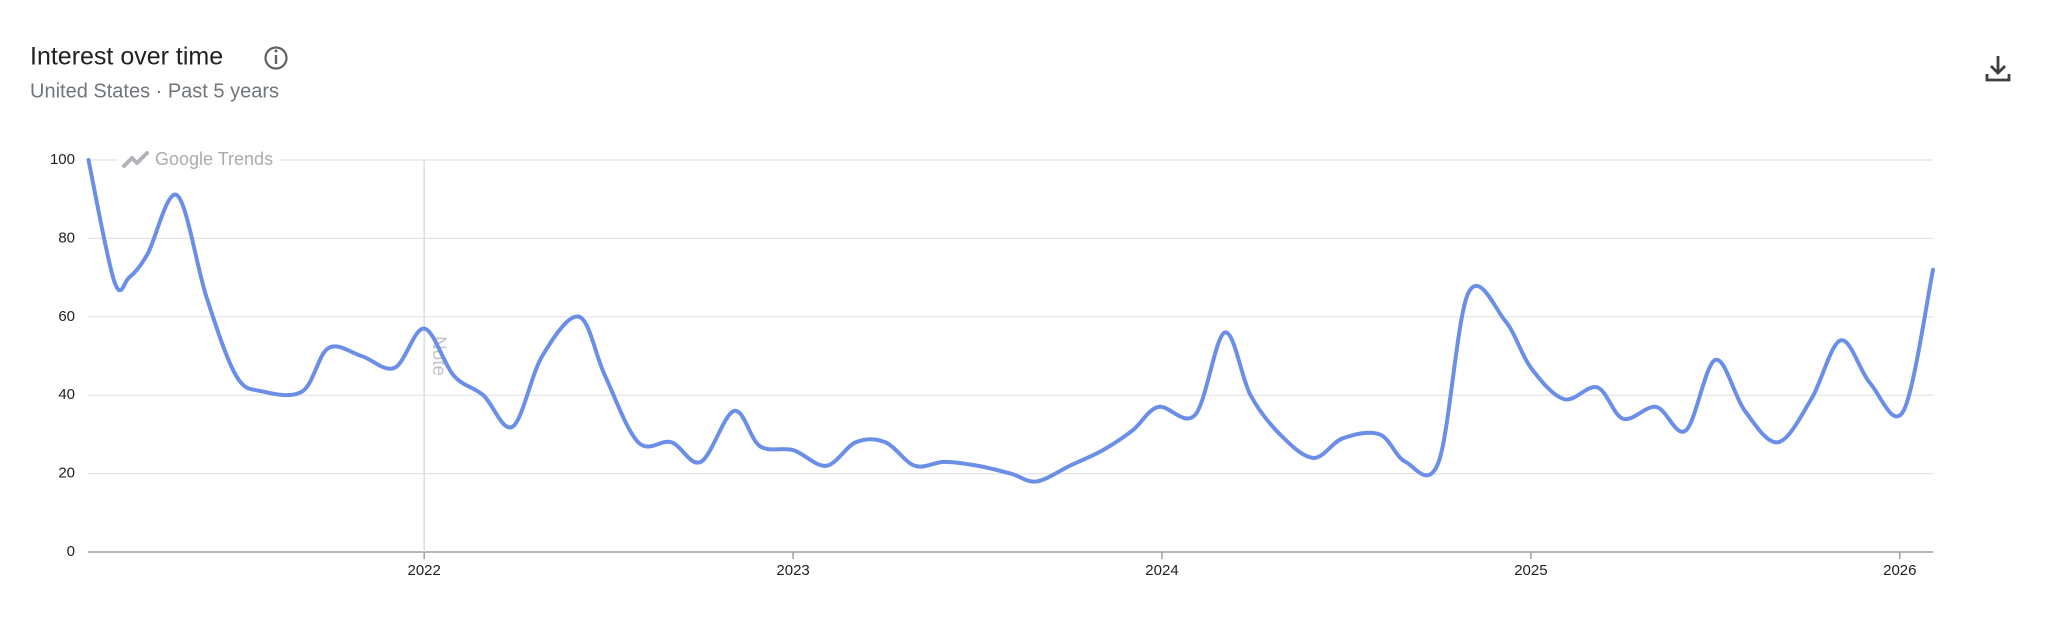 The image size is (2048, 621). I want to click on y-tick-label: 80, so click(66, 237).